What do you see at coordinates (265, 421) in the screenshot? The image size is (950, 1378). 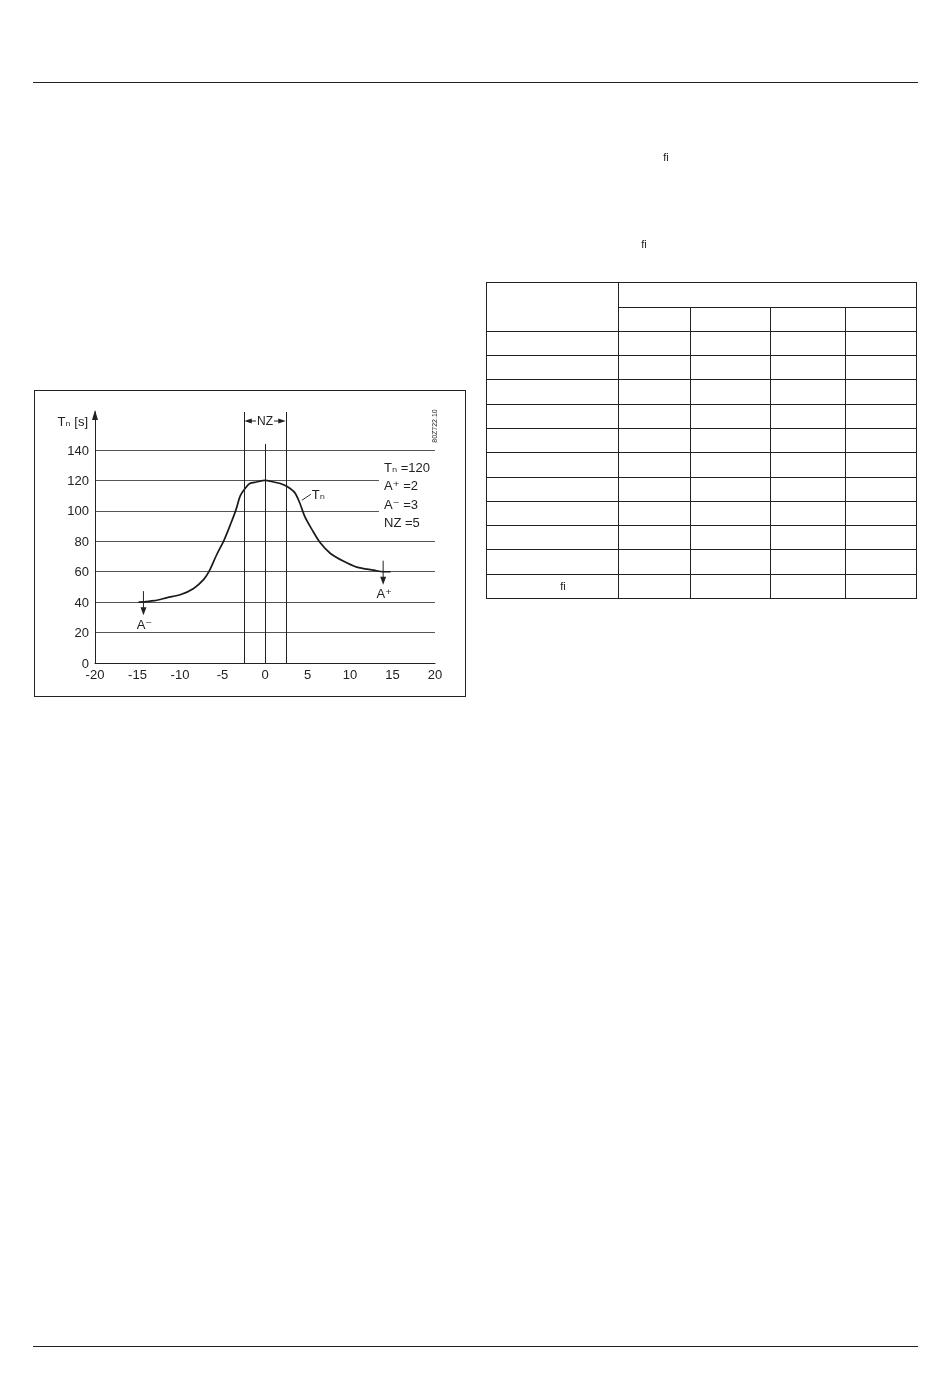 I see `annotation: NZ` at bounding box center [265, 421].